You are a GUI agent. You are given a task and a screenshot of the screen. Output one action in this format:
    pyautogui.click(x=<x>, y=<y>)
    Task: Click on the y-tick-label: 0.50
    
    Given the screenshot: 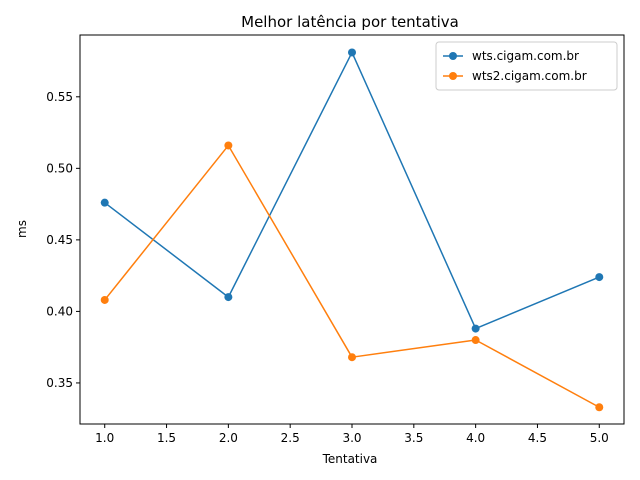 What is the action you would take?
    pyautogui.click(x=59, y=168)
    